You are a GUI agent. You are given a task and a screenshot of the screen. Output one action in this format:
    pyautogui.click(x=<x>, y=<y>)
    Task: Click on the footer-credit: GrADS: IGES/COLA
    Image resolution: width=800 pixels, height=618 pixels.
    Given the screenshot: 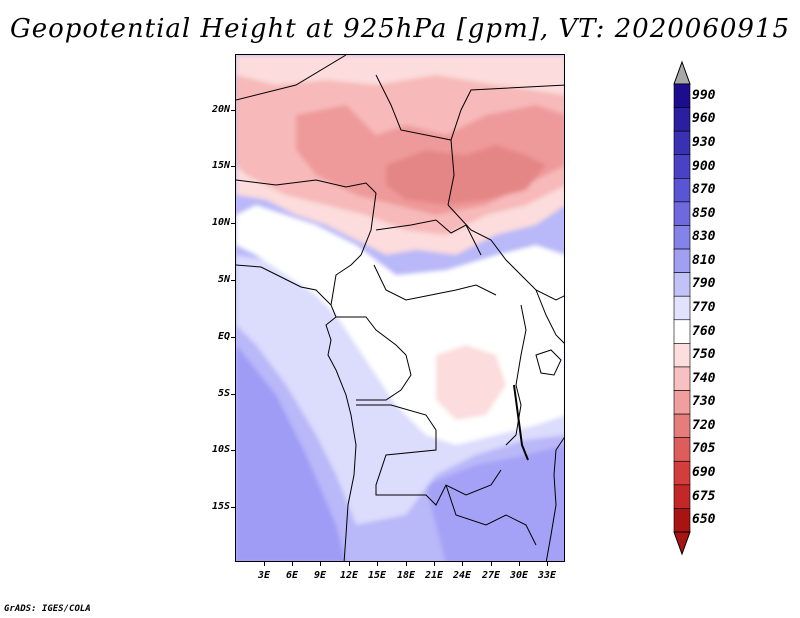 What is the action you would take?
    pyautogui.click(x=47, y=609)
    